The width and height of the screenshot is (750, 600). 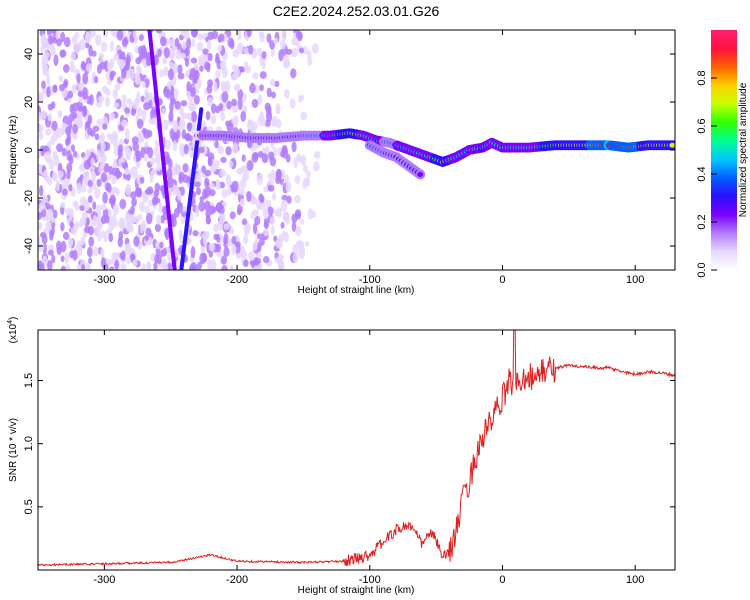 What do you see at coordinates (702, 173) in the screenshot?
I see `colorbar-tick-label: 0.4` at bounding box center [702, 173].